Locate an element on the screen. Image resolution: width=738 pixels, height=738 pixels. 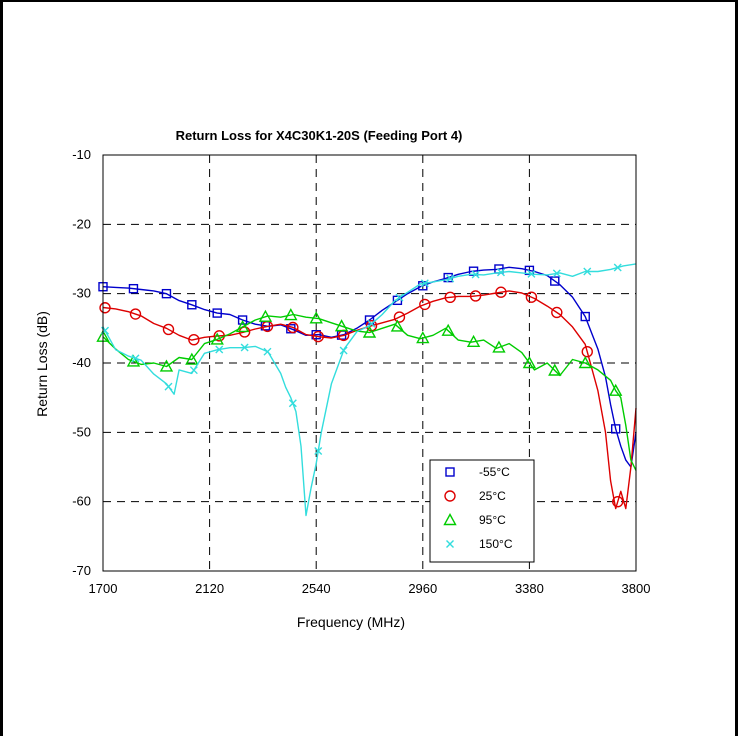
legend: -55°C 25°C 95°C 150°C is located at coordinates (482, 511).